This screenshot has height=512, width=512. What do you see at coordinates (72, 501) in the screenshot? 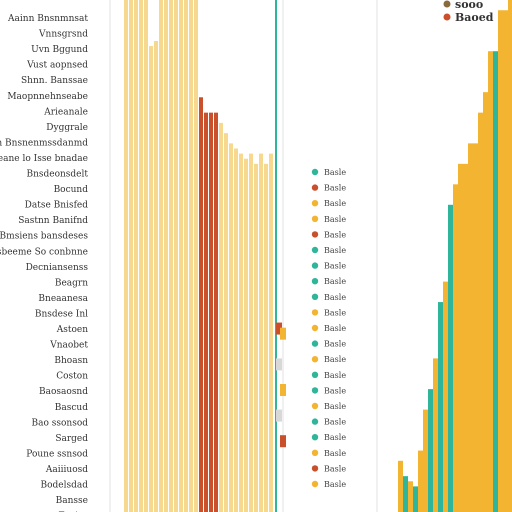
I see `category-label: Bansse` at bounding box center [72, 501].